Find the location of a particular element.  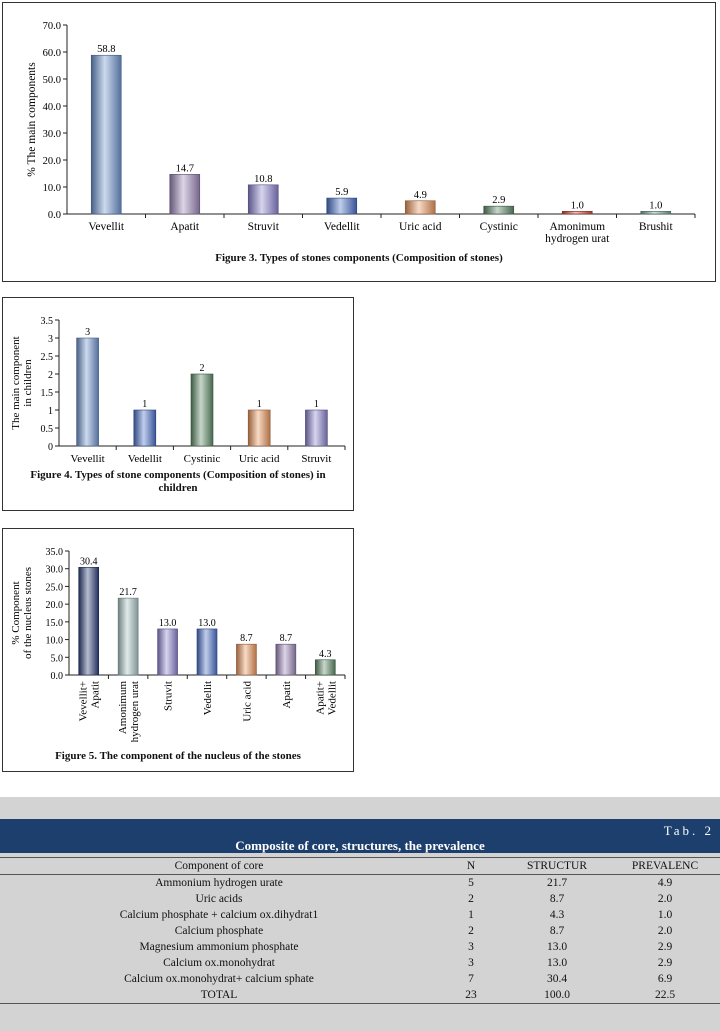

fig3-y-tick-label: 20.0 is located at coordinates (52, 161).